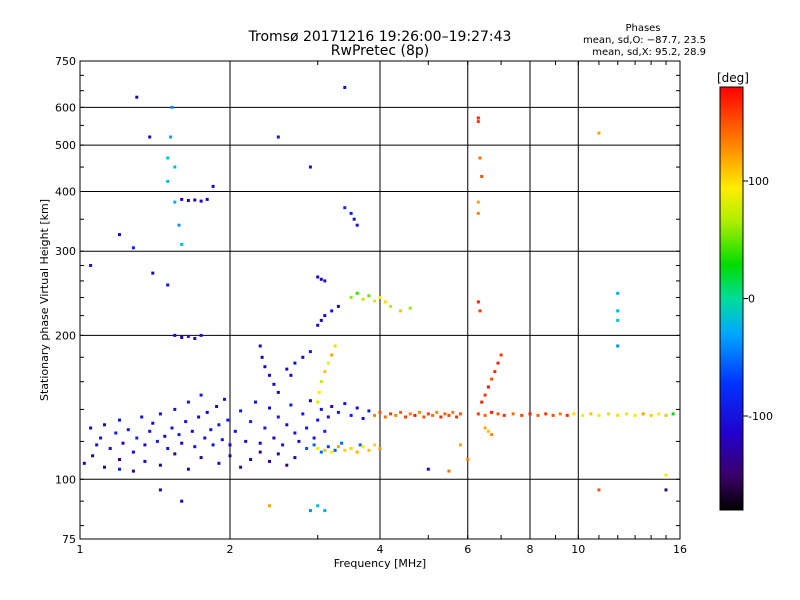  I want to click on x-axis-label: Frequency [MHz], so click(380, 563).